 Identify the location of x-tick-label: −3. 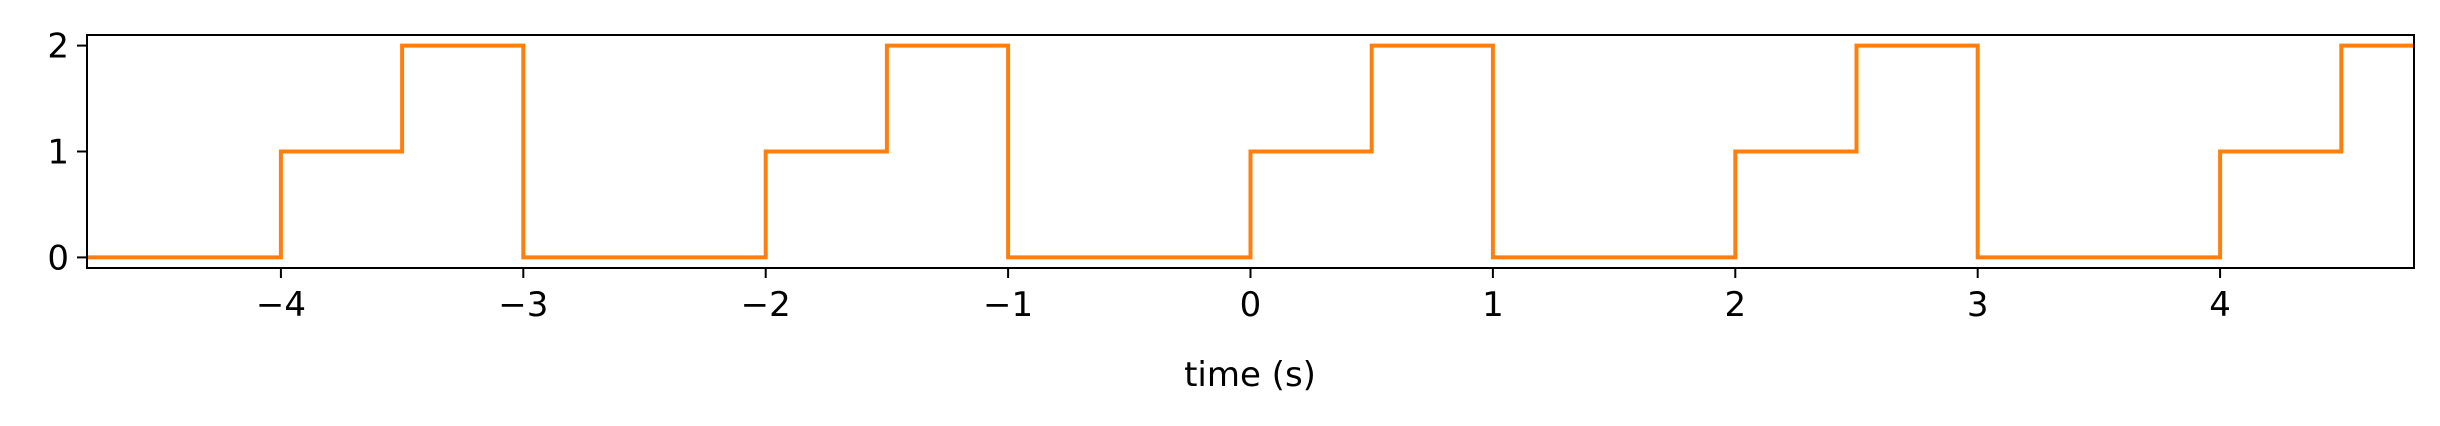
(523, 305).